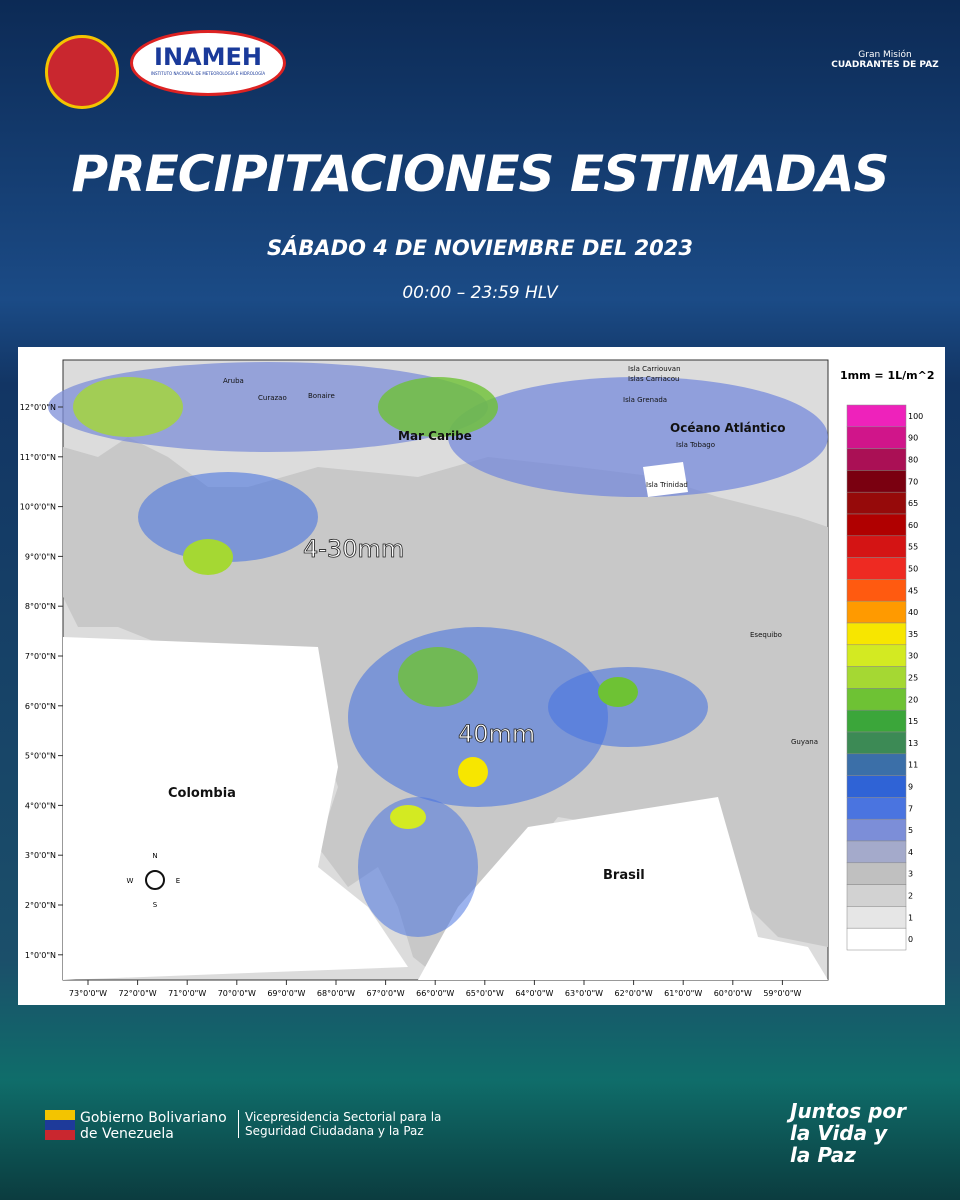 This screenshot has height=1200, width=960. I want to click on legend-label: 100, so click(915, 416).